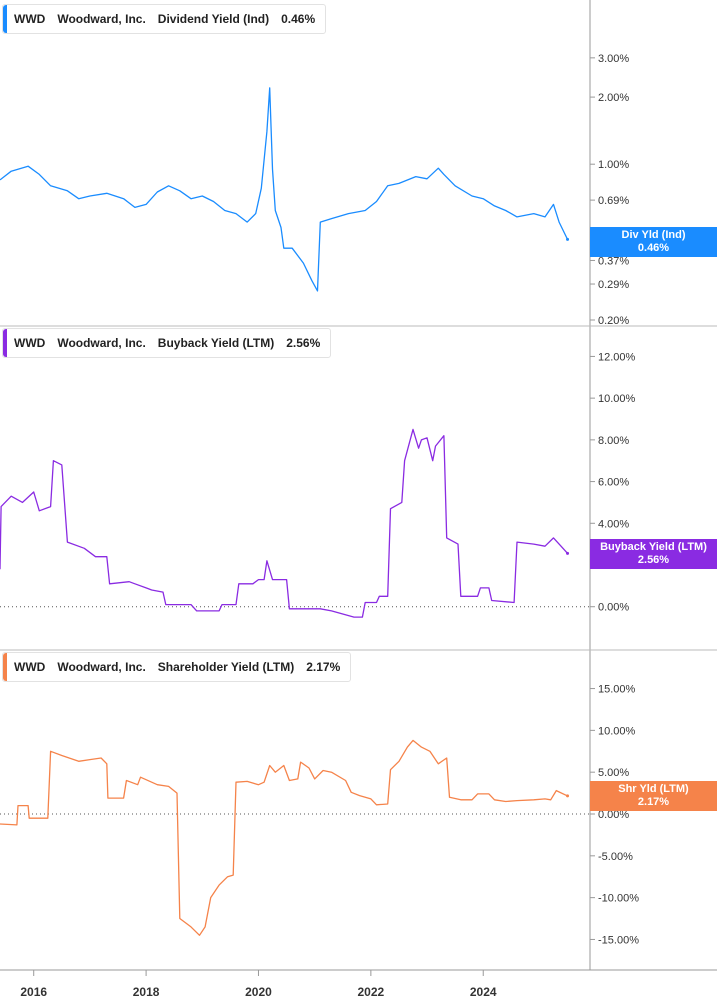 This screenshot has width=717, height=1005. I want to click on y-tick-label: 8.00%, so click(613, 441).